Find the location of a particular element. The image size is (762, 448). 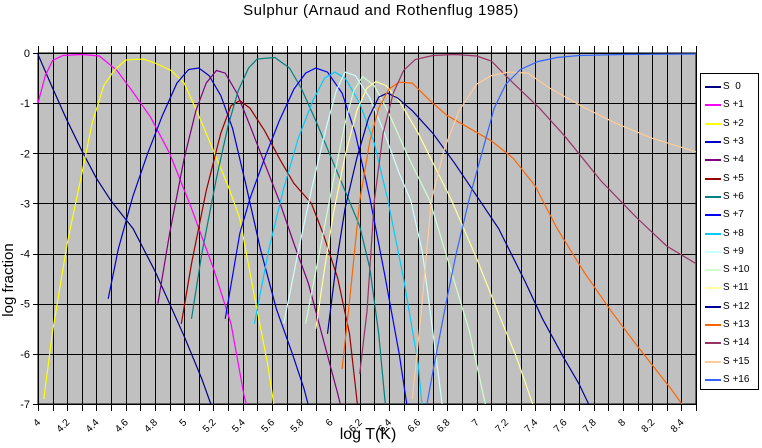

legend-item-s-16: S +16 is located at coordinates (729, 380).